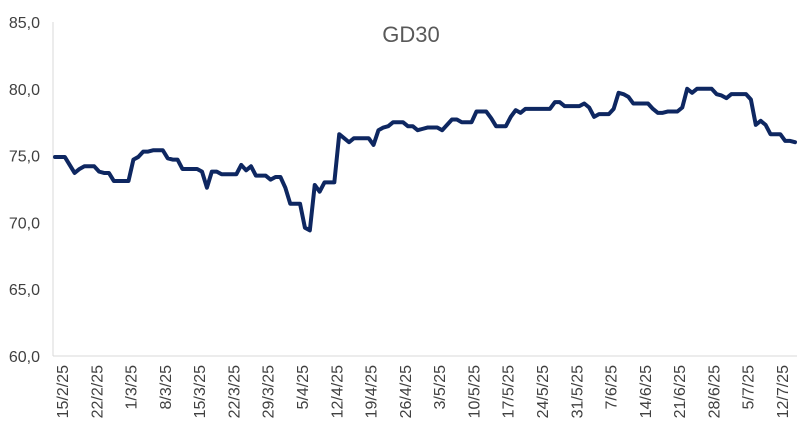  What do you see at coordinates (612, 387) in the screenshot?
I see `x-tick-label: 7/6/25` at bounding box center [612, 387].